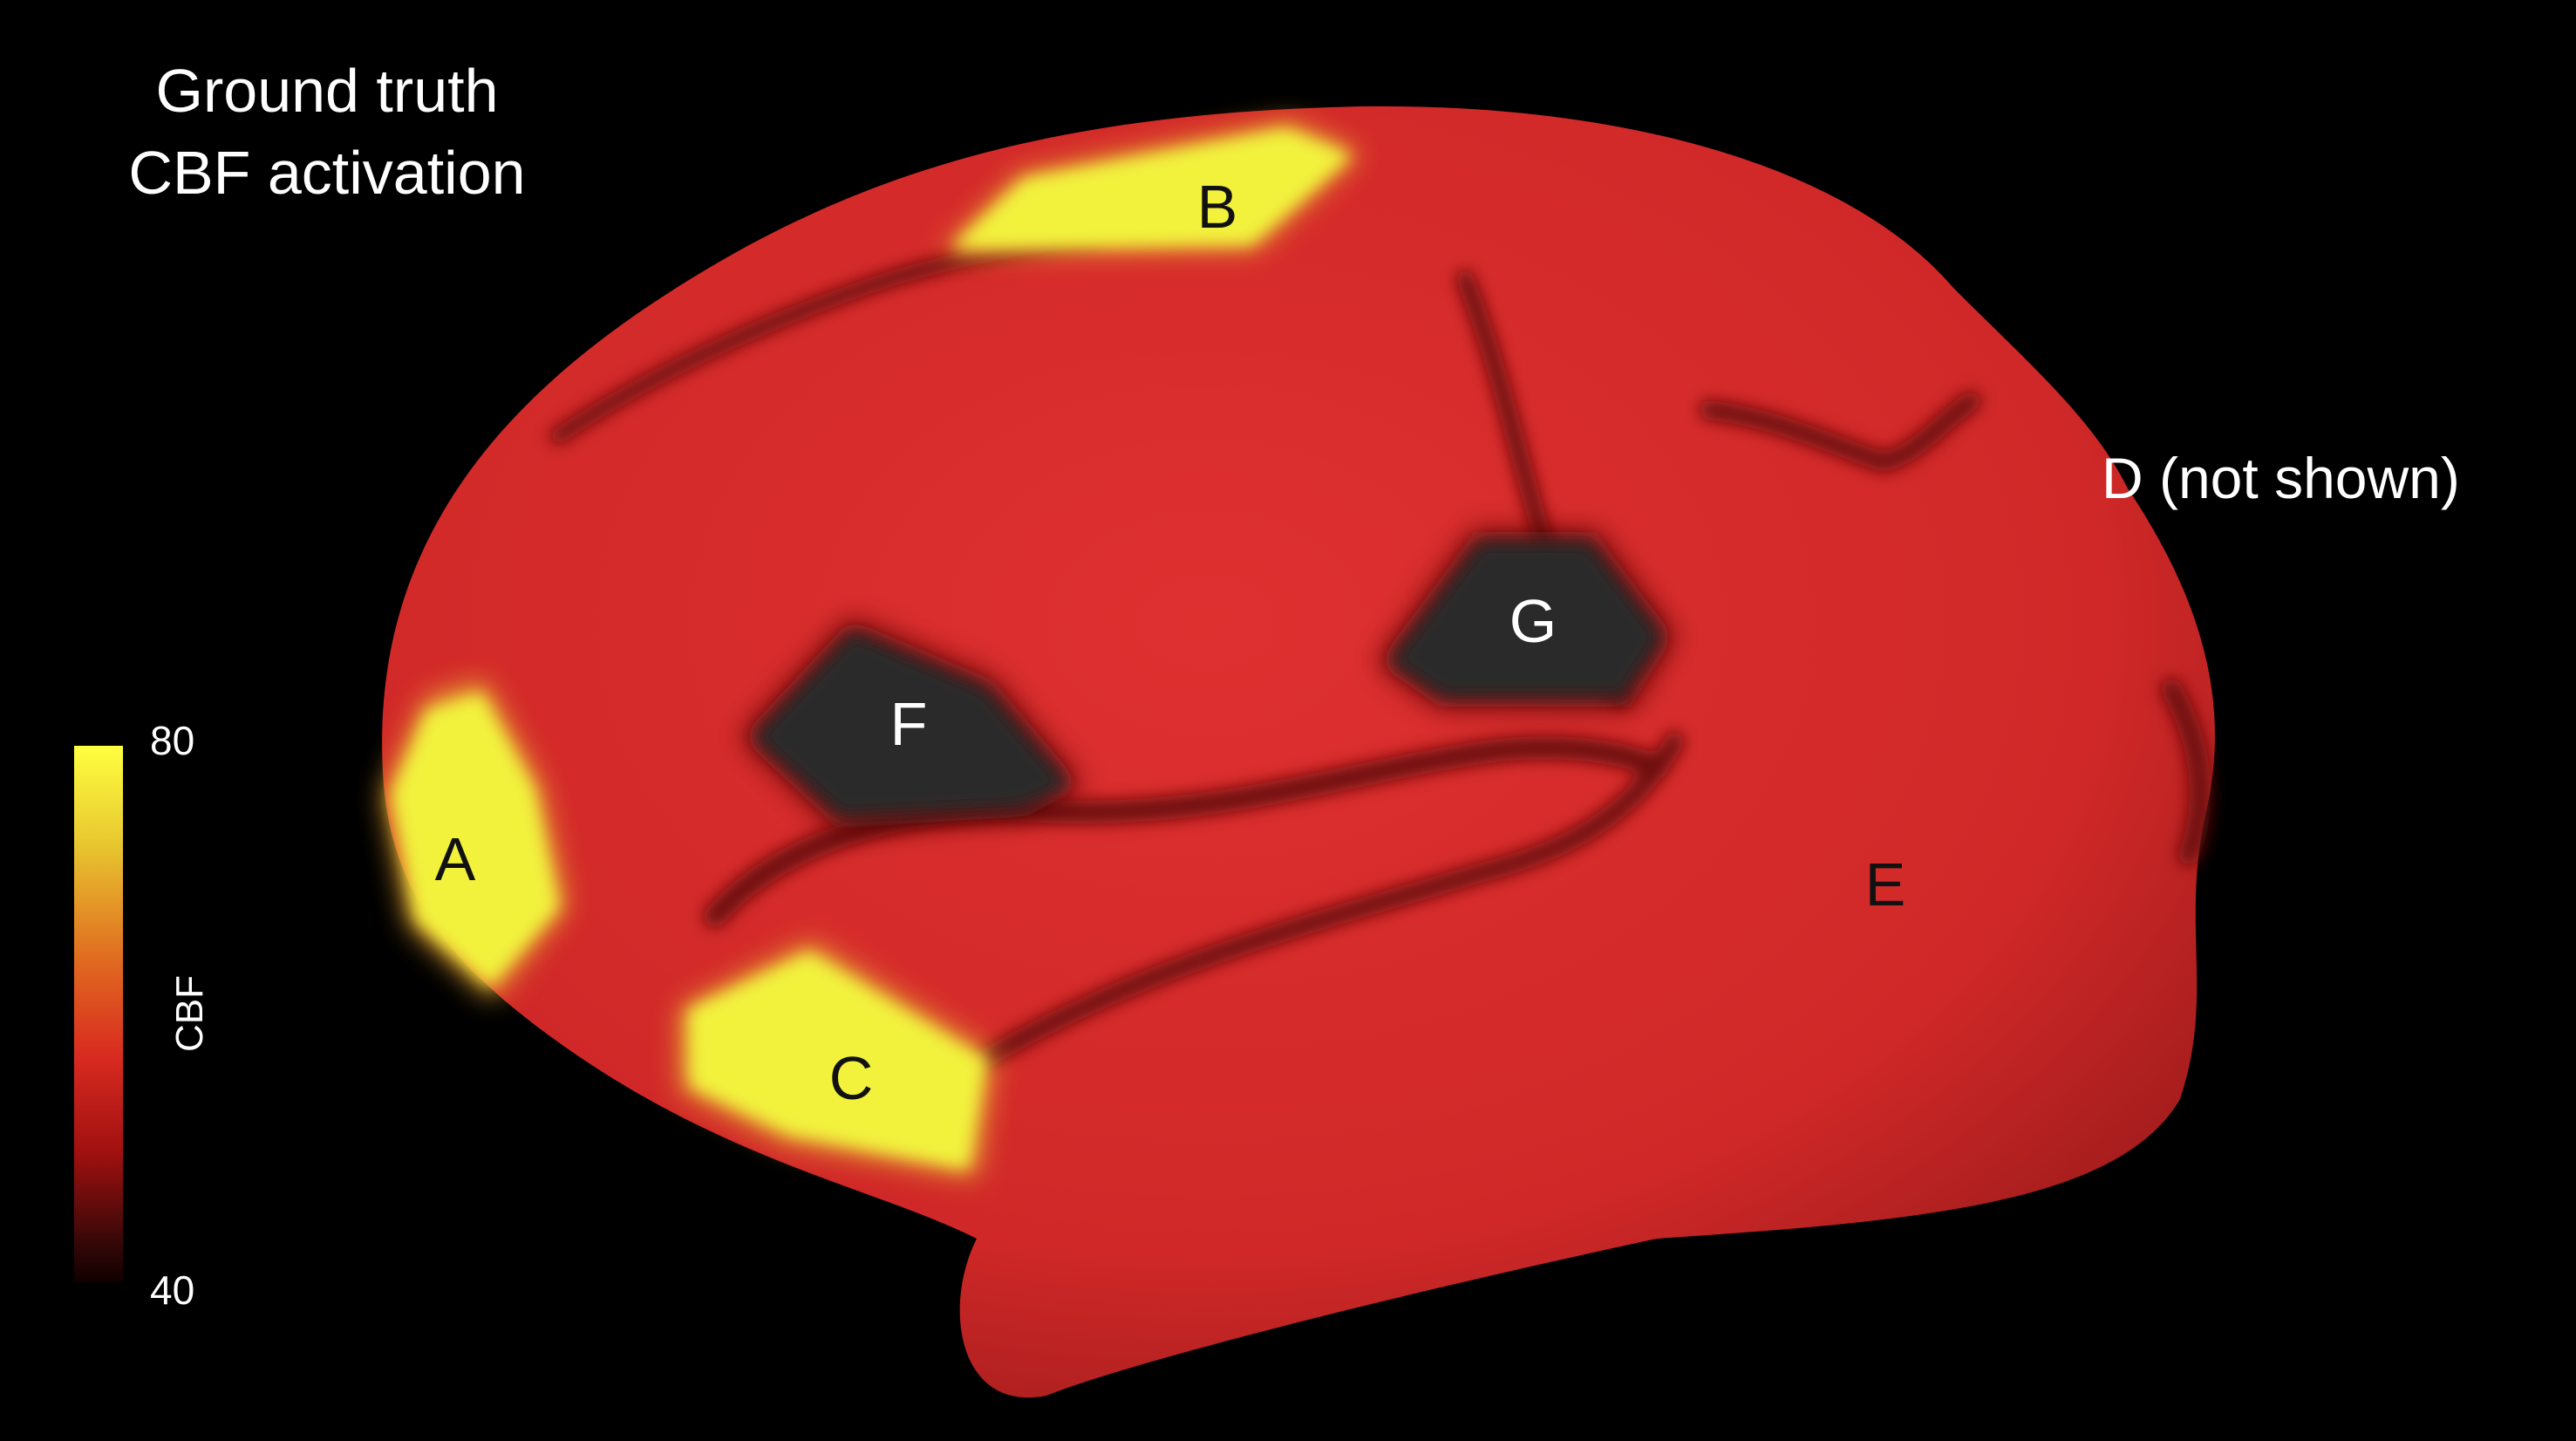 The width and height of the screenshot is (2576, 1441). Describe the element at coordinates (1186, 831) in the screenshot. I see `lateral-sulcus` at that location.